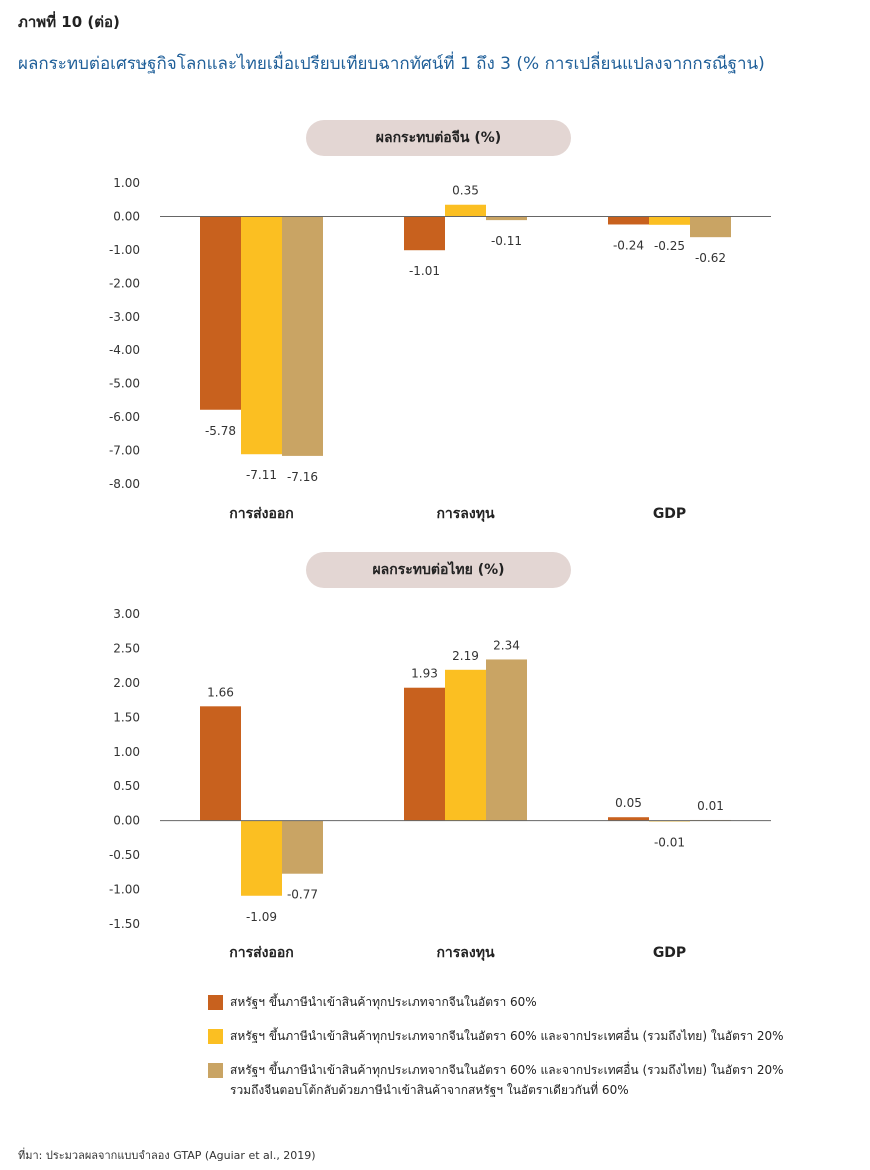 The image size is (870, 1170). Describe the element at coordinates (126, 683) in the screenshot. I see `y-tick-label: 2.00` at that location.